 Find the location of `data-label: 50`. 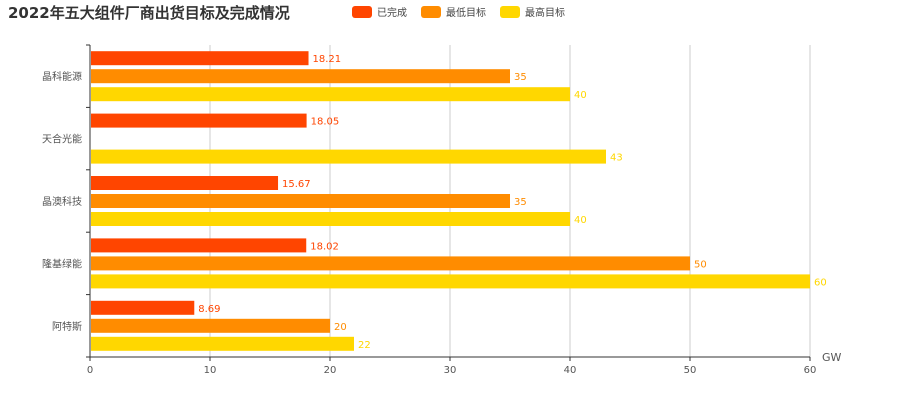

data-label: 50 is located at coordinates (700, 264).